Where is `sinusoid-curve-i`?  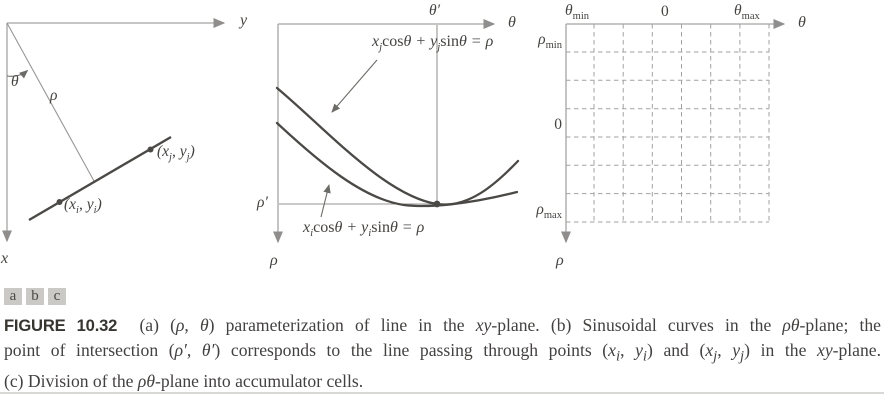
sinusoid-curve-i is located at coordinates (397, 164).